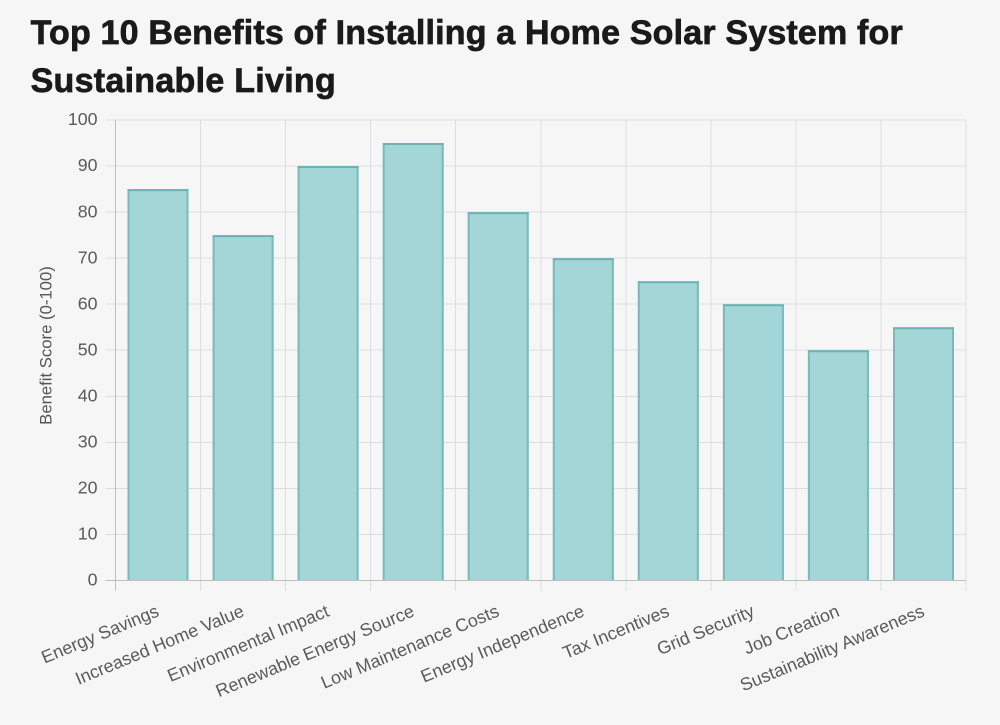 The width and height of the screenshot is (1000, 725). Describe the element at coordinates (83, 119) in the screenshot. I see `svg-text: 100` at that location.